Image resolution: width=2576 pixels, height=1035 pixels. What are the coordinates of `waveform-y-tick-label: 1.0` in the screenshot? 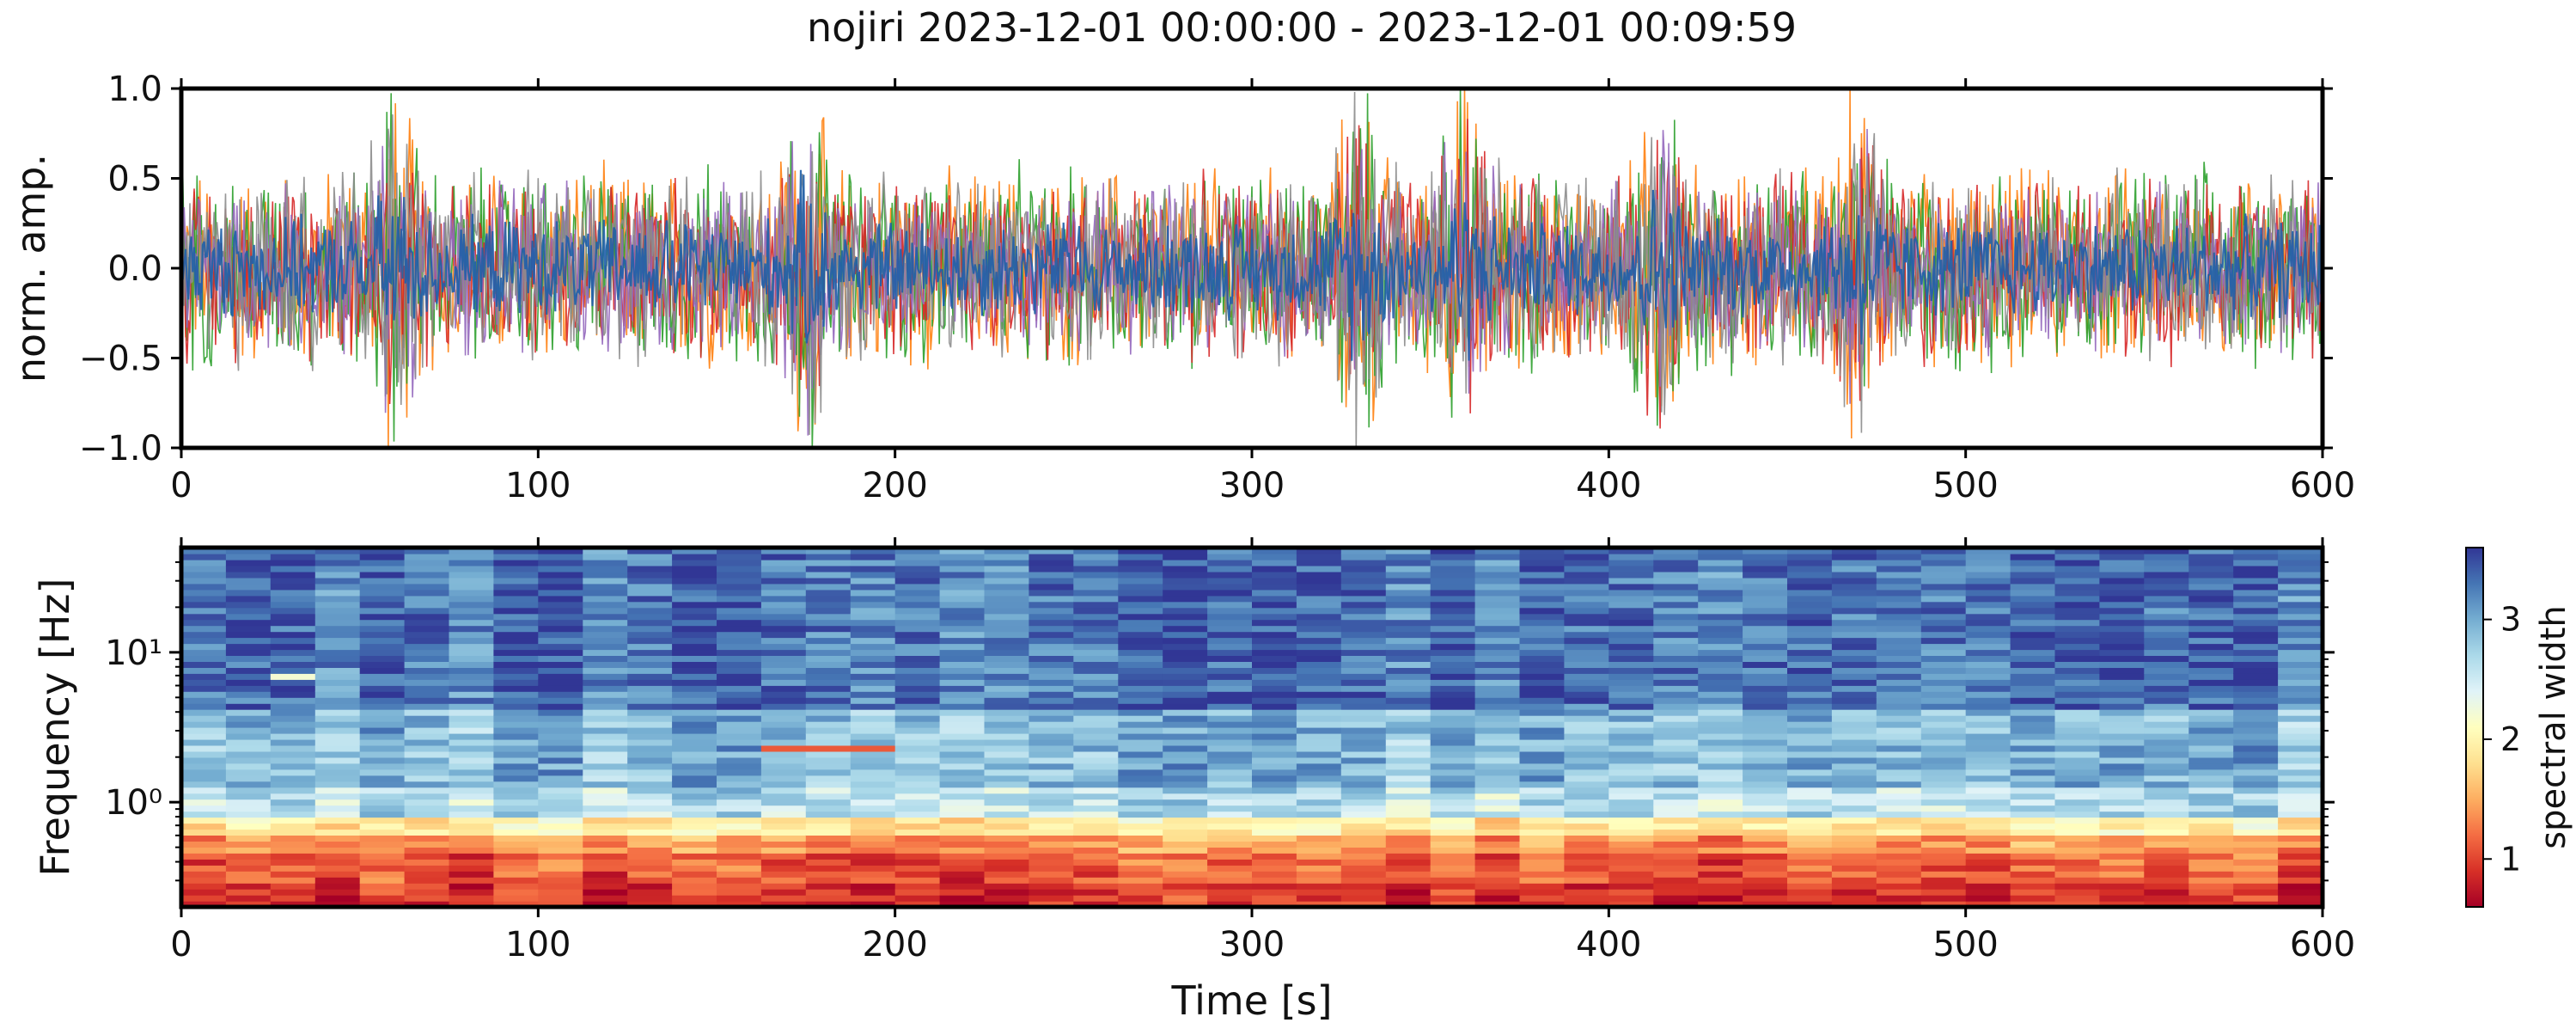 It's located at (134, 90).